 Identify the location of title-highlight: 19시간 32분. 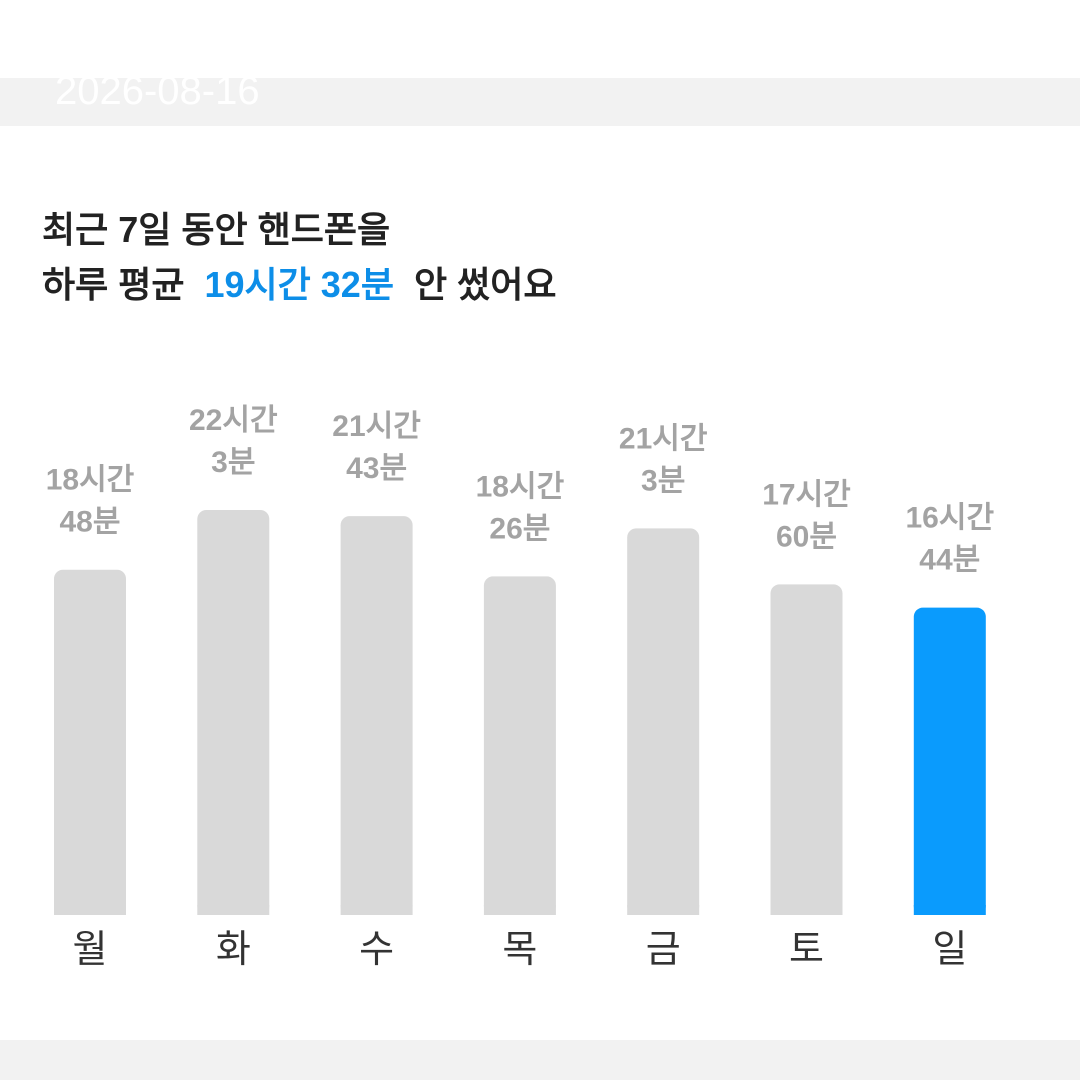
(299, 284).